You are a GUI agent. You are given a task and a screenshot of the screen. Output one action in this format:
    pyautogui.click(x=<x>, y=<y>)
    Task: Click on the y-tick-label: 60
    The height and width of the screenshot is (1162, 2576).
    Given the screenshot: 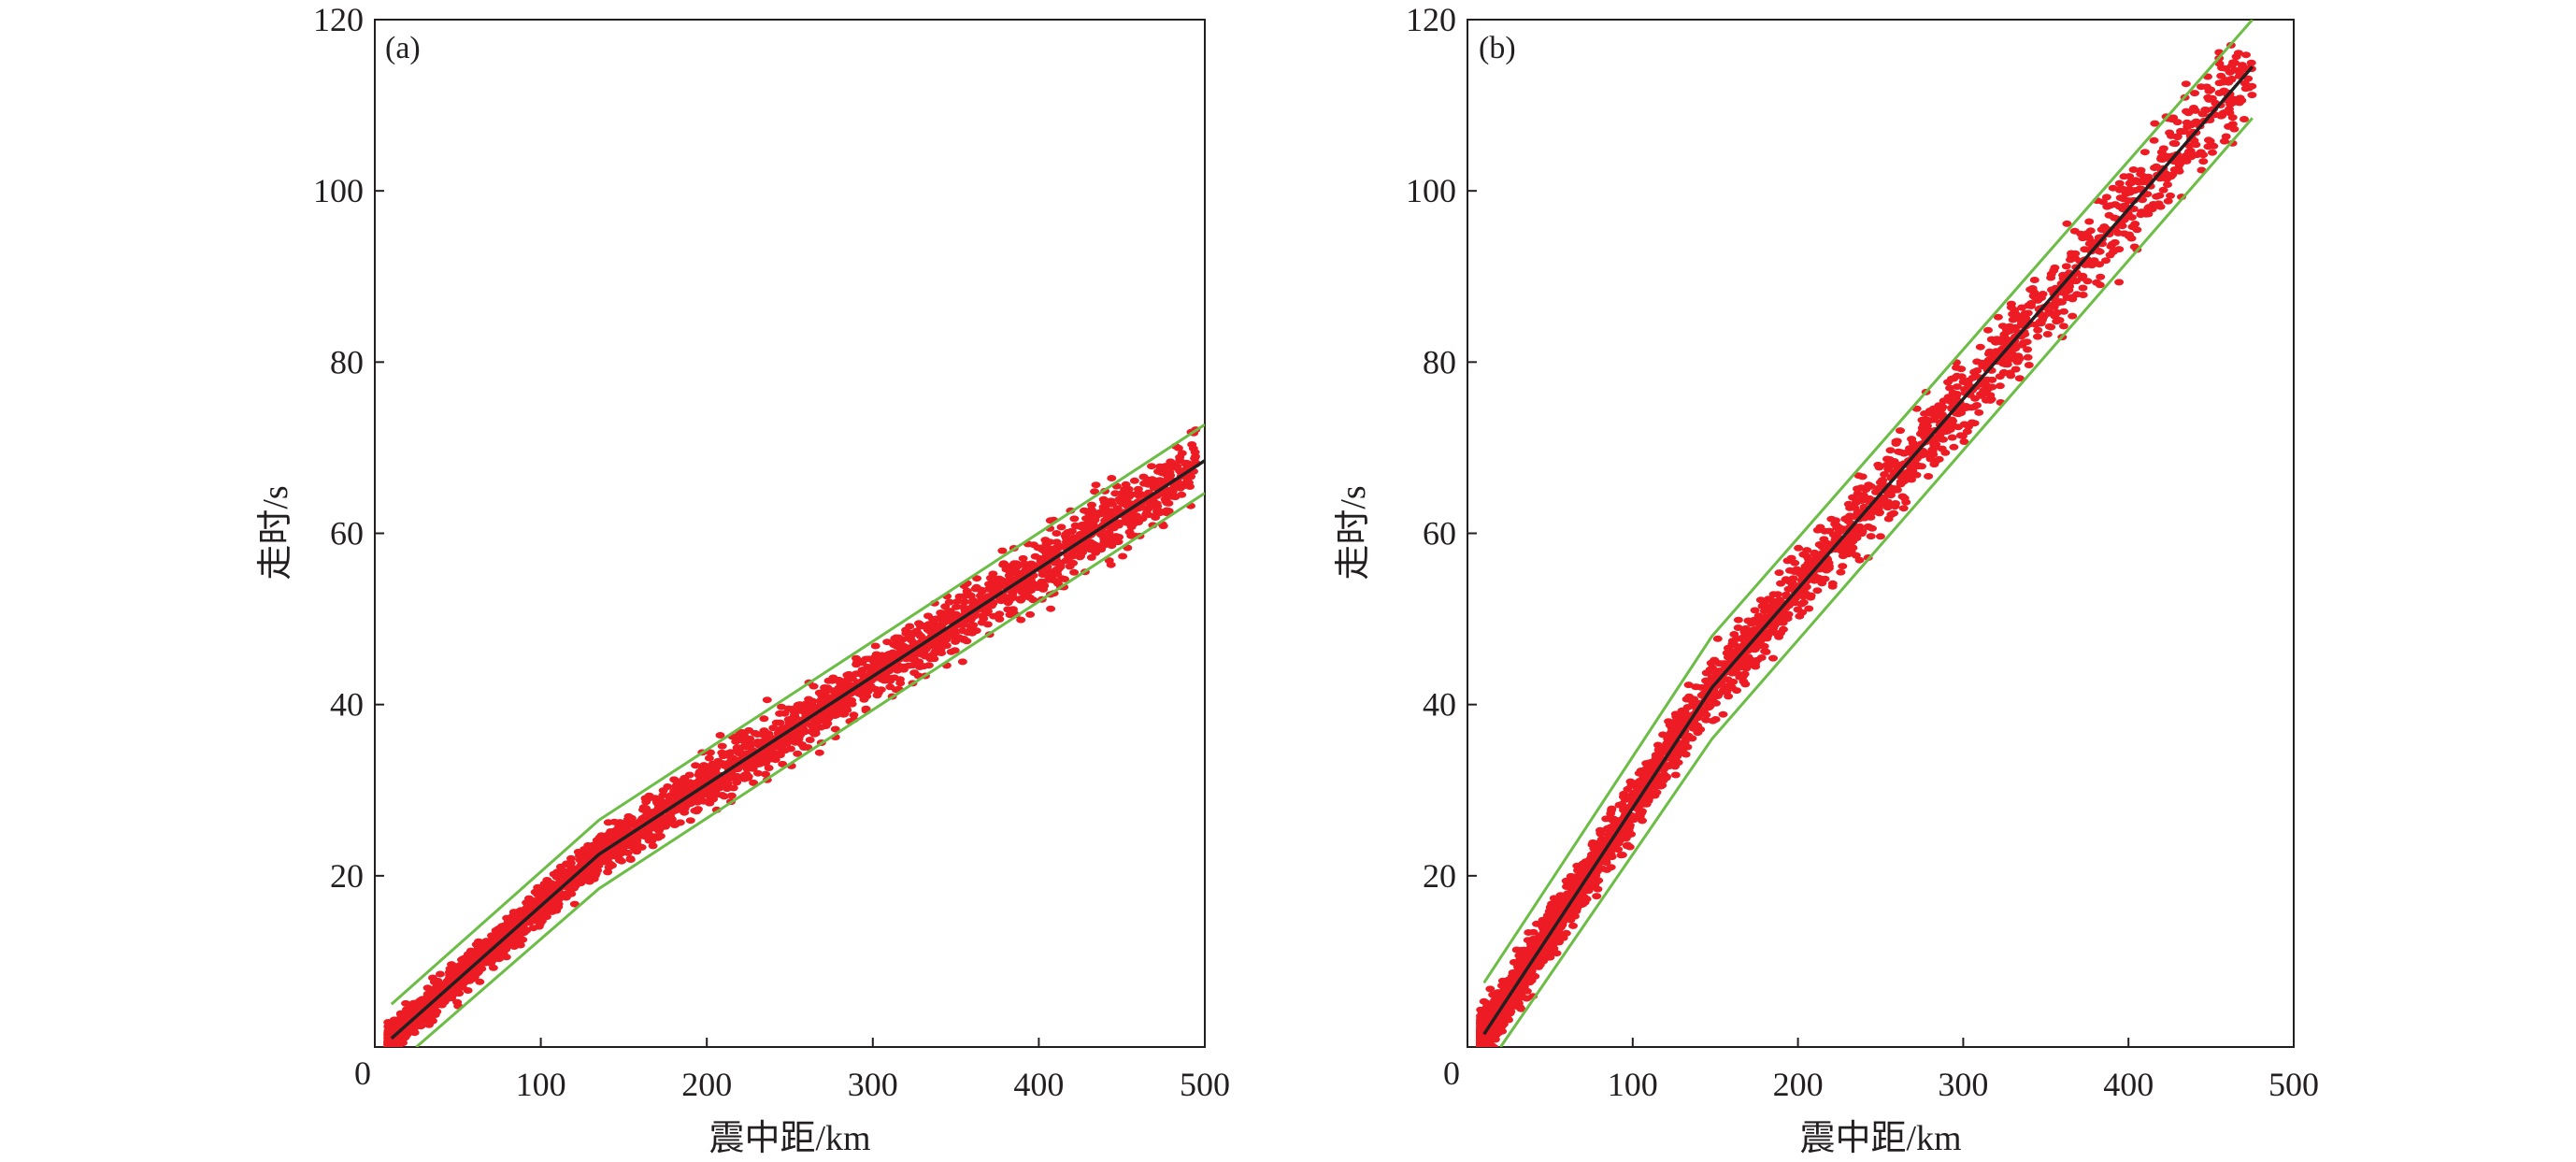 What is the action you would take?
    pyautogui.click(x=1439, y=533)
    